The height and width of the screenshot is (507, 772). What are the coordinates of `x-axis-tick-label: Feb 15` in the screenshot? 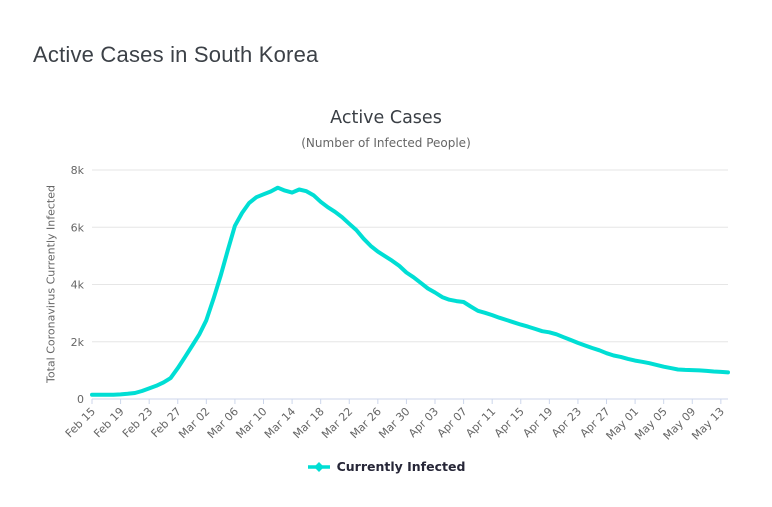 It's located at (80, 422).